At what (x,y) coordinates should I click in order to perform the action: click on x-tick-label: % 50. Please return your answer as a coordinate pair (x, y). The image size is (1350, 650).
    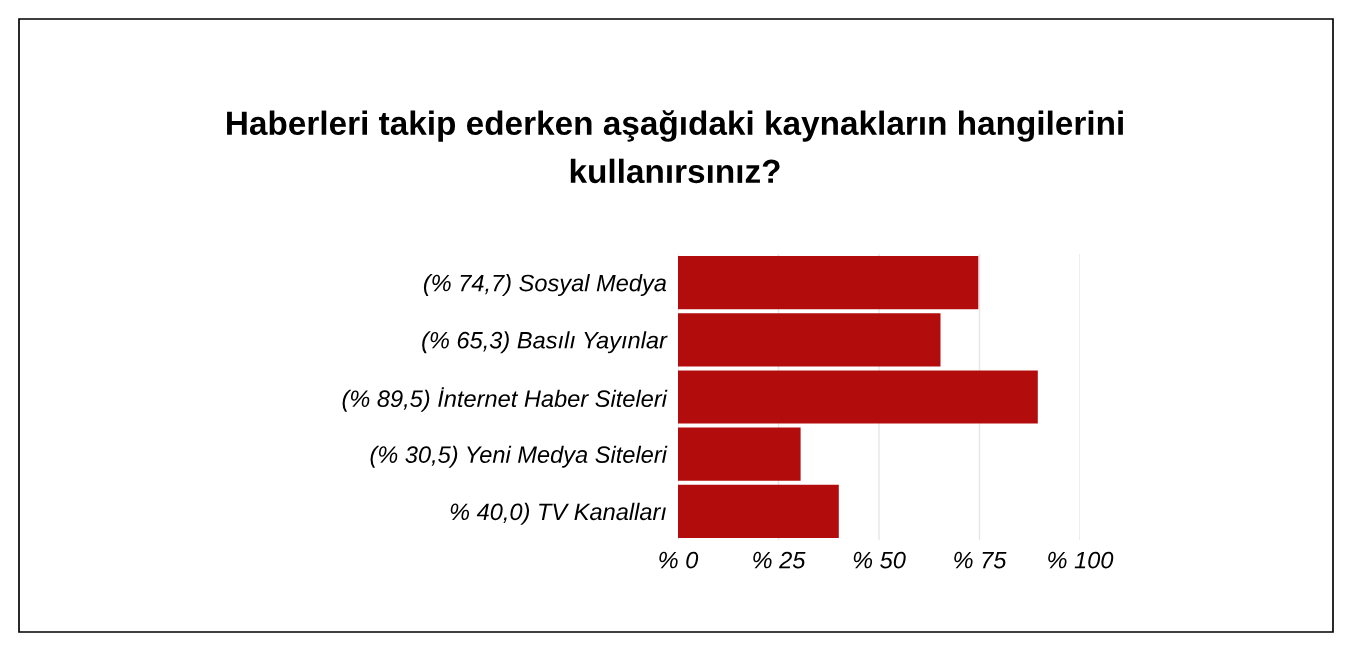
    Looking at the image, I should click on (879, 560).